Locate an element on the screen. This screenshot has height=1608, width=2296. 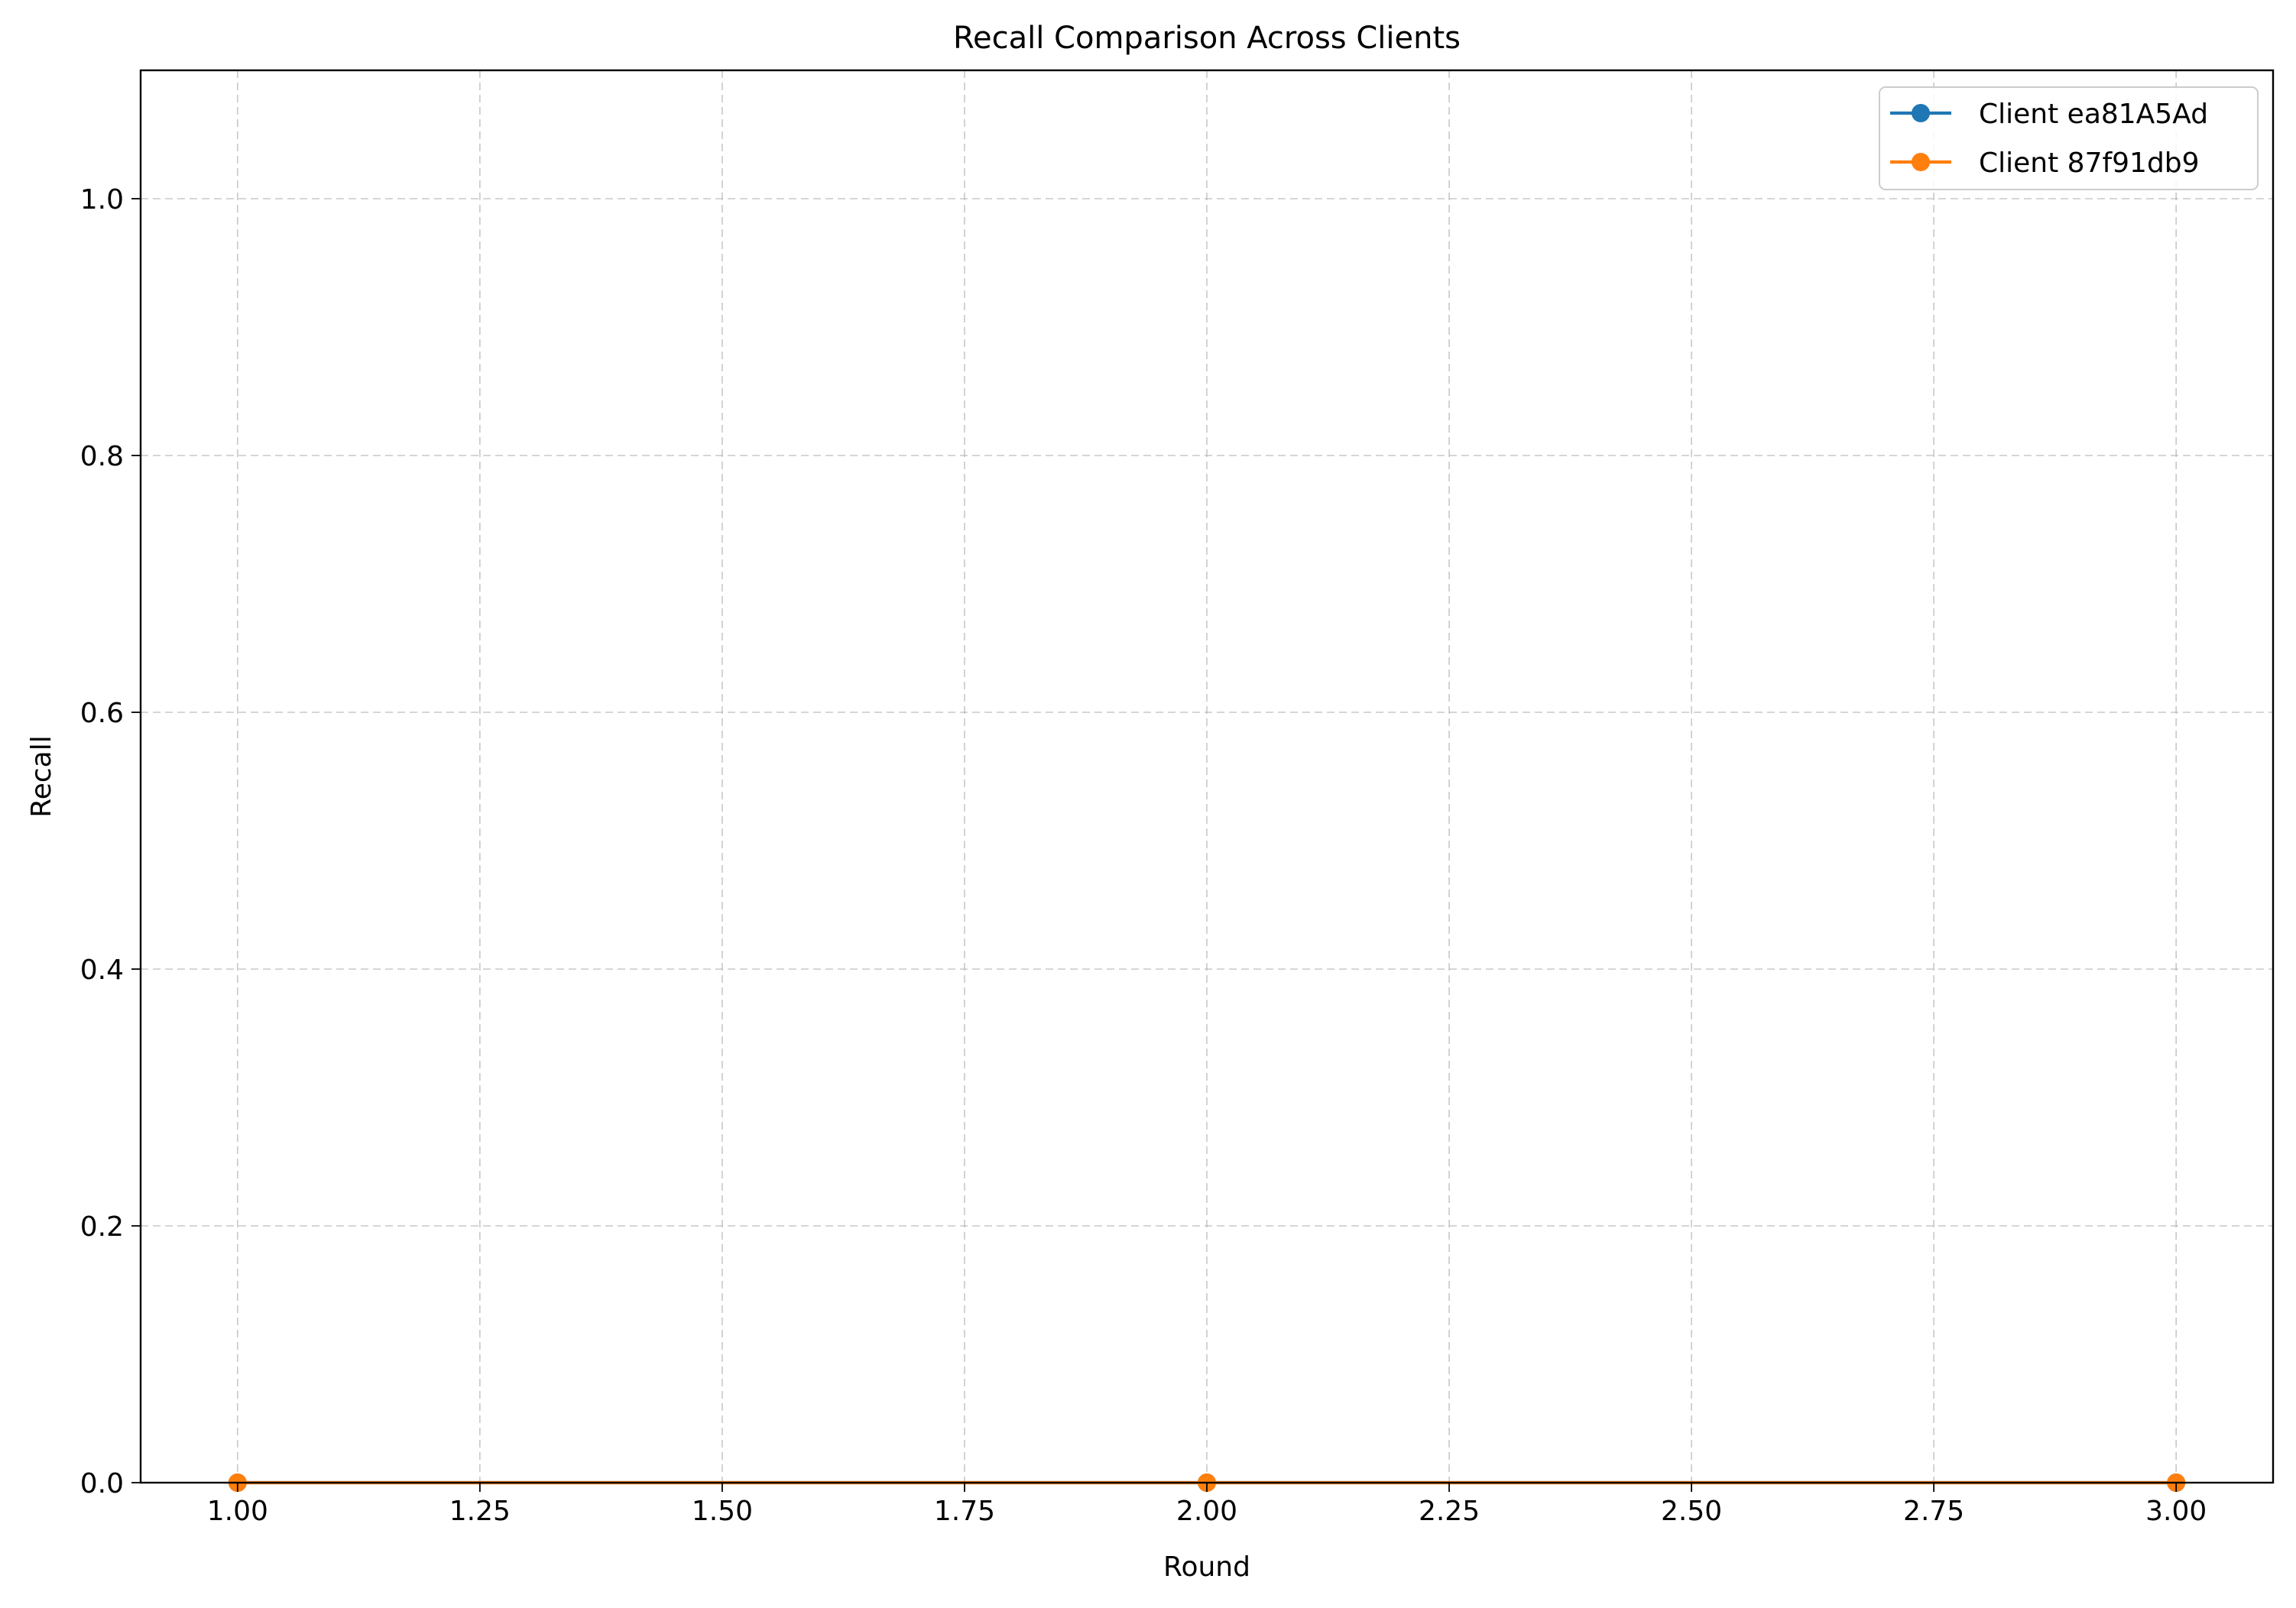
x-tick-label-2.75: 2.75 is located at coordinates (1934, 1511).